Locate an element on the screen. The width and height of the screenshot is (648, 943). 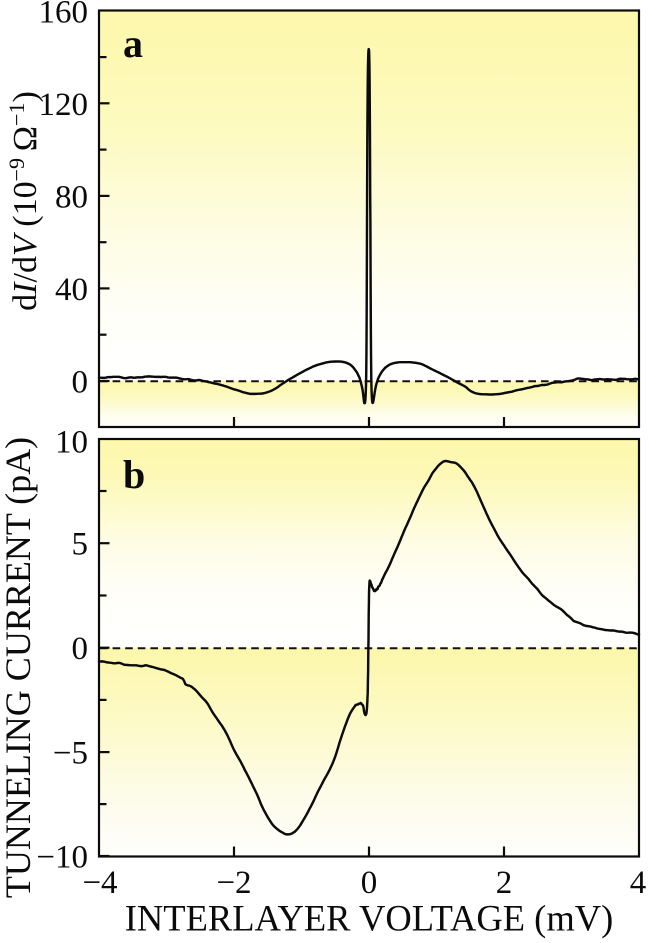
svg-text: −5 is located at coordinates (70, 754).